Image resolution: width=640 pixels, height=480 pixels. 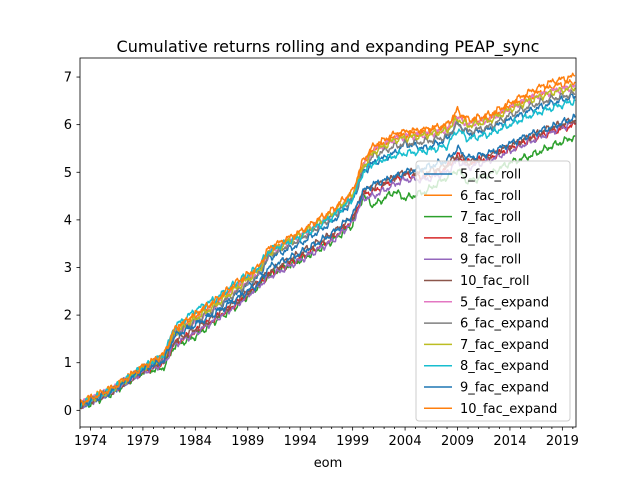 I want to click on x-tick-label: 1984, so click(x=195, y=441).